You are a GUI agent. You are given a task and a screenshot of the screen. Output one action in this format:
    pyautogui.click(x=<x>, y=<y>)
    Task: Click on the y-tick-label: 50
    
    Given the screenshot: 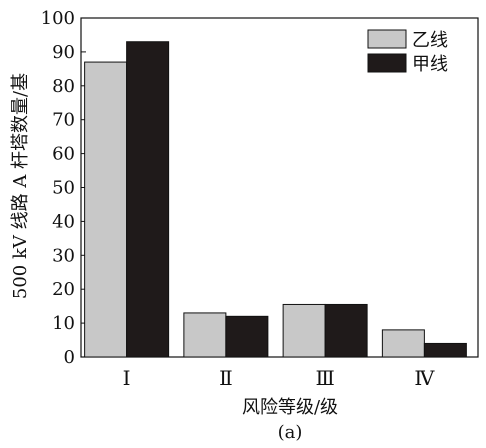 What is the action you would take?
    pyautogui.click(x=63, y=188)
    